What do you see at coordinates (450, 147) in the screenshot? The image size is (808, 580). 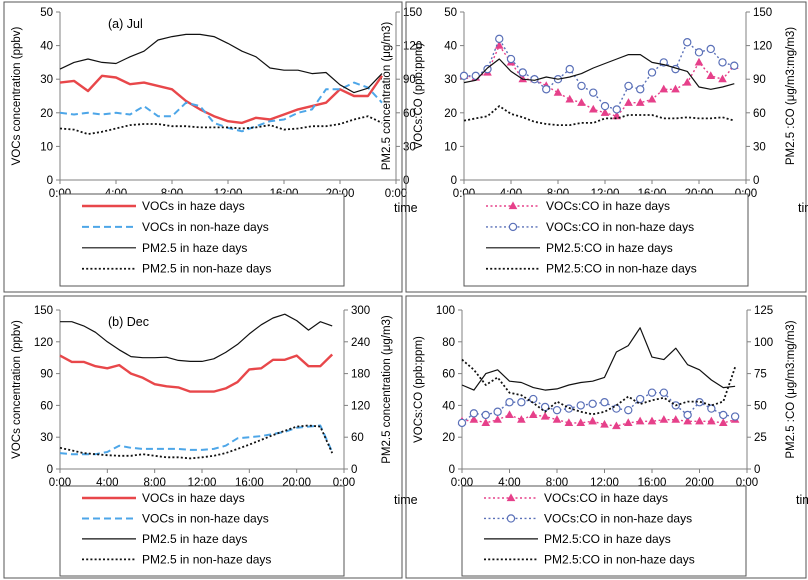 I see `y-tick-label-left: 10` at bounding box center [450, 147].